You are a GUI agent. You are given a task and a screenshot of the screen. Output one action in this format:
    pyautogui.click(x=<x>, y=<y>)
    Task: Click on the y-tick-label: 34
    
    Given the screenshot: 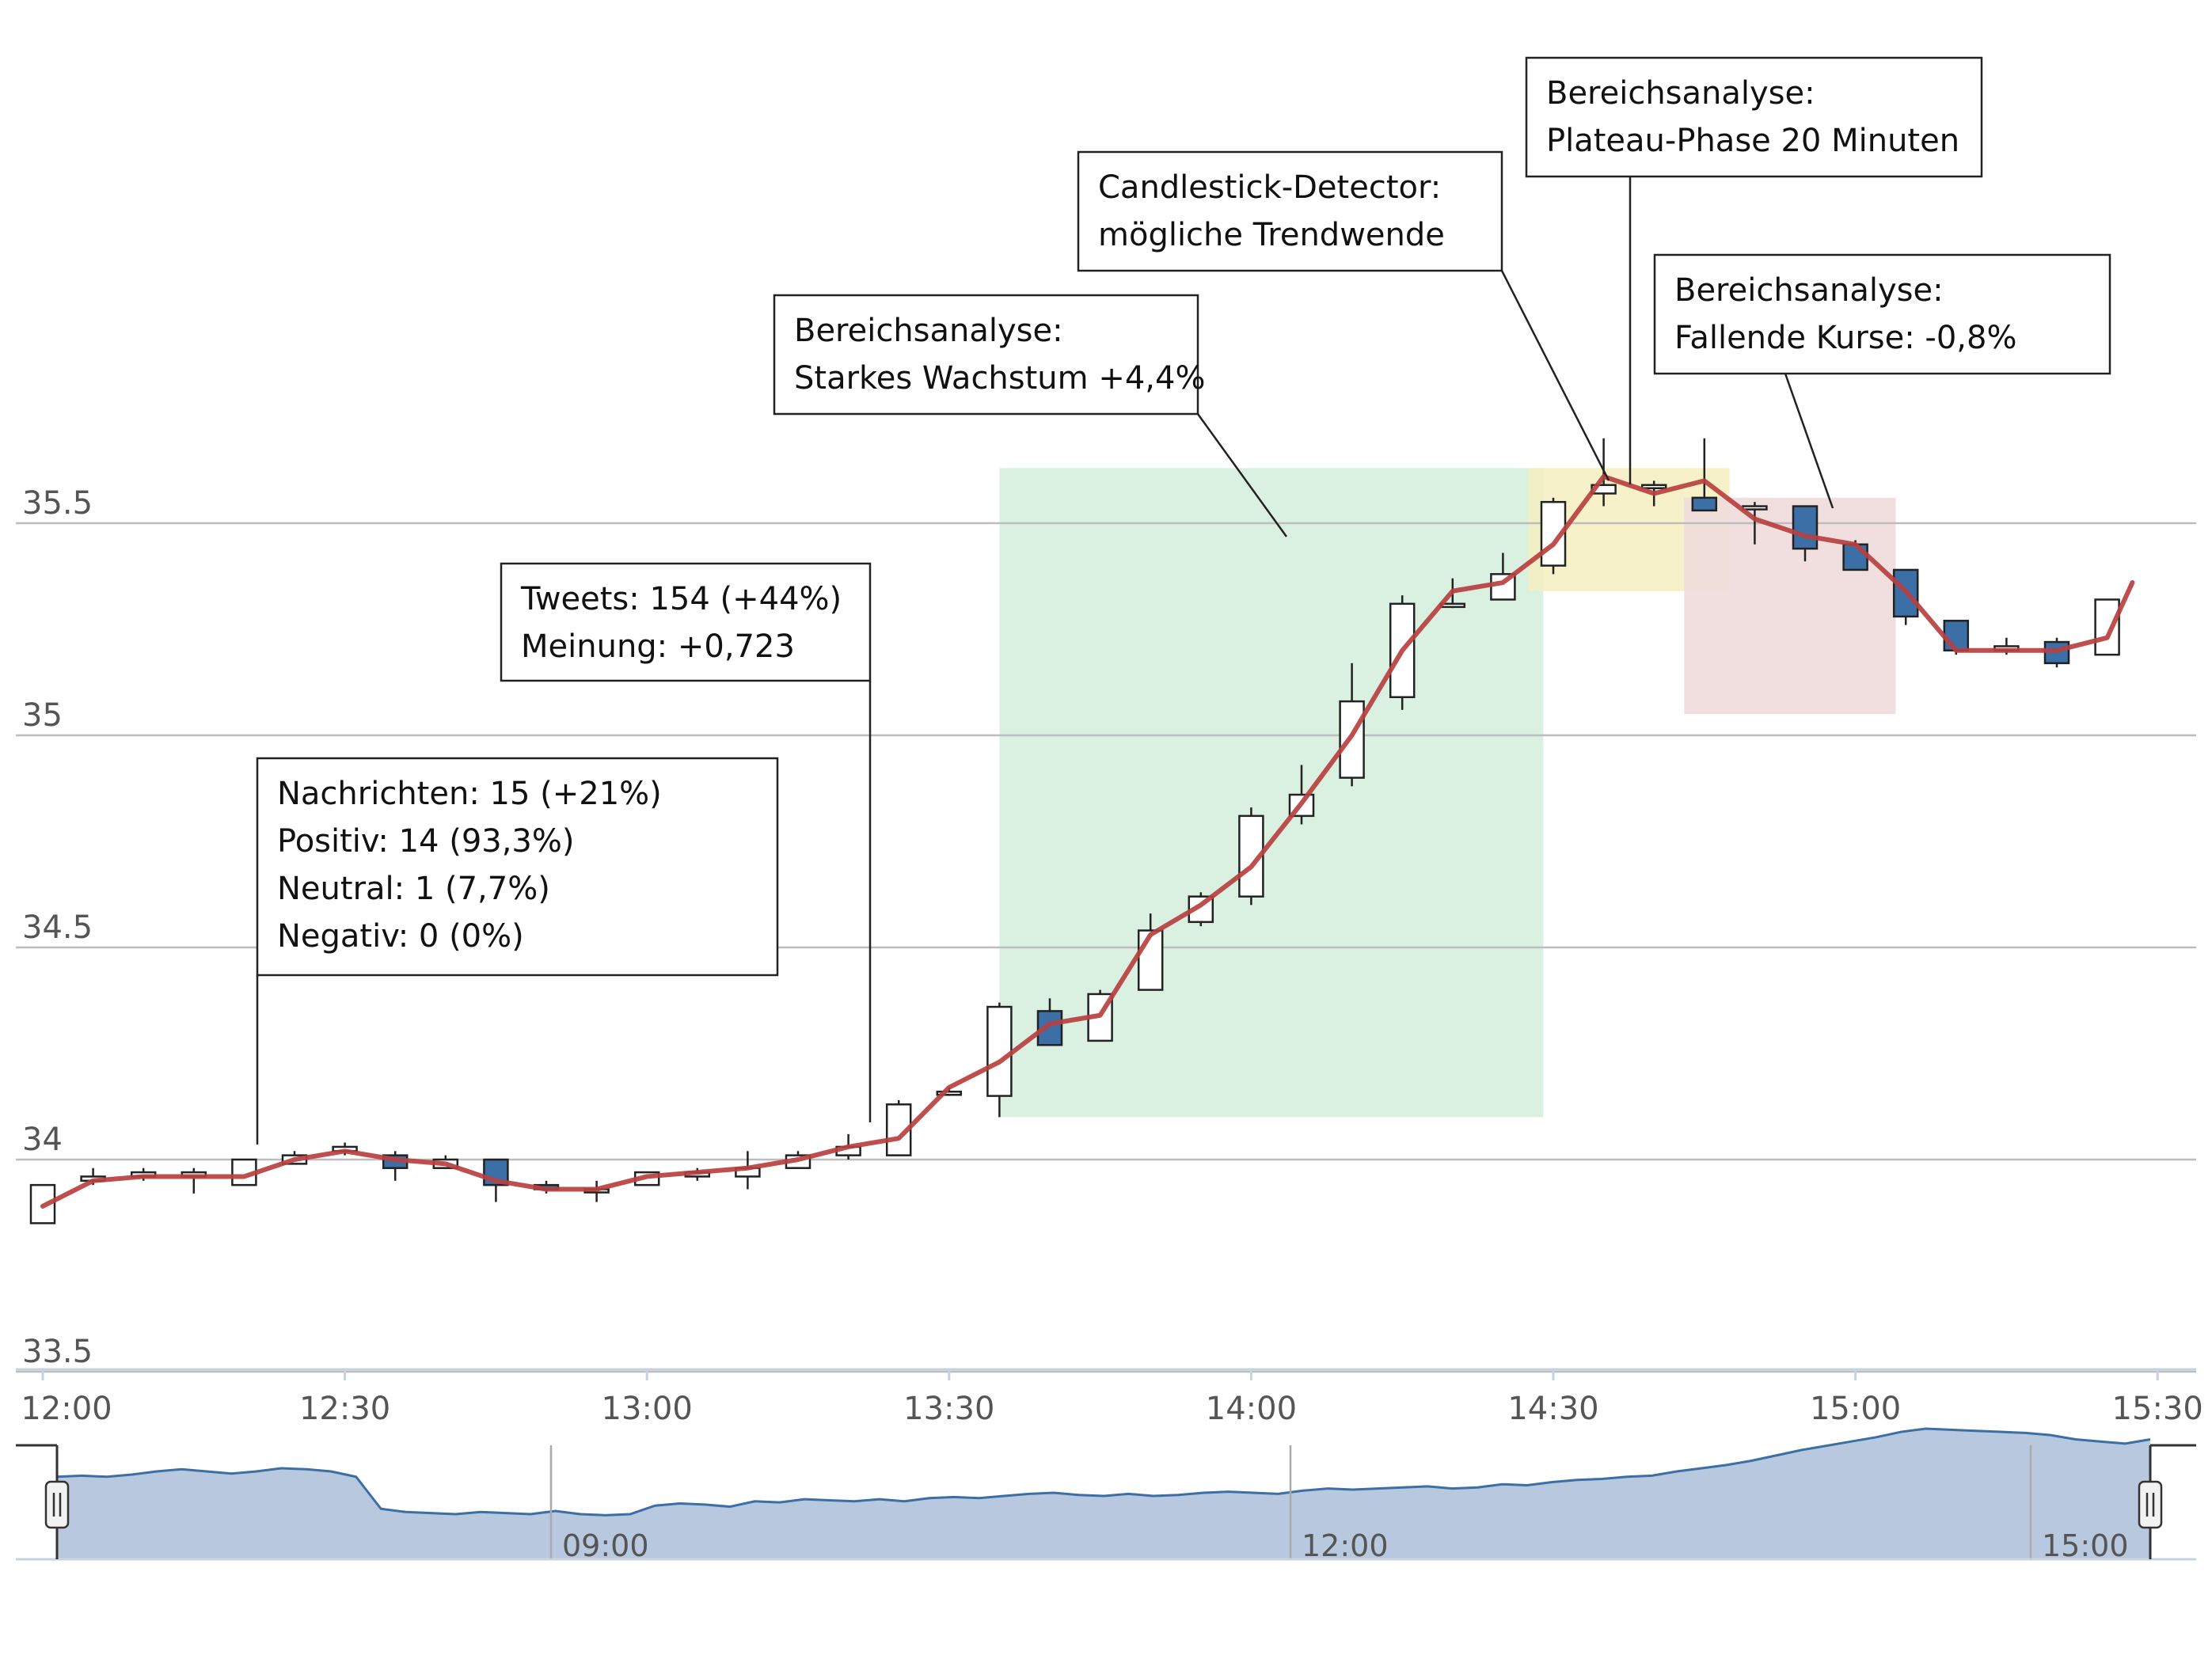 What is the action you would take?
    pyautogui.click(x=42, y=1140)
    